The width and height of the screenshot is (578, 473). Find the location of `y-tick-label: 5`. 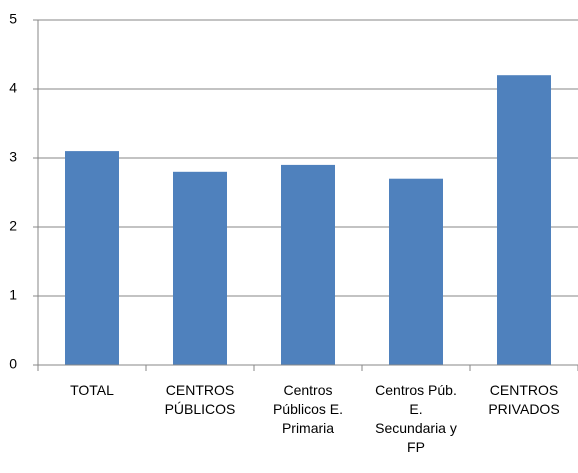

y-tick-label: 5 is located at coordinates (13, 19).